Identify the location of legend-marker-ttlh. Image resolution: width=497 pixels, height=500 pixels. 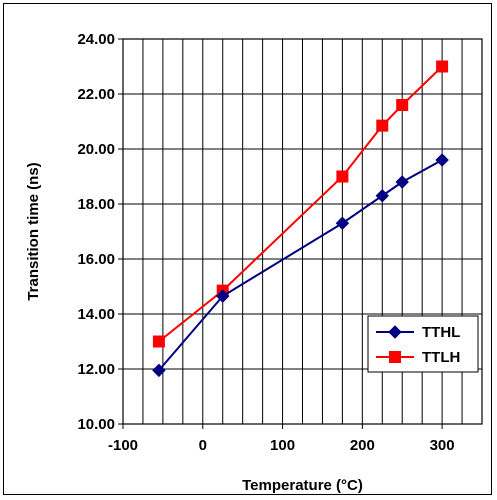
(395, 357).